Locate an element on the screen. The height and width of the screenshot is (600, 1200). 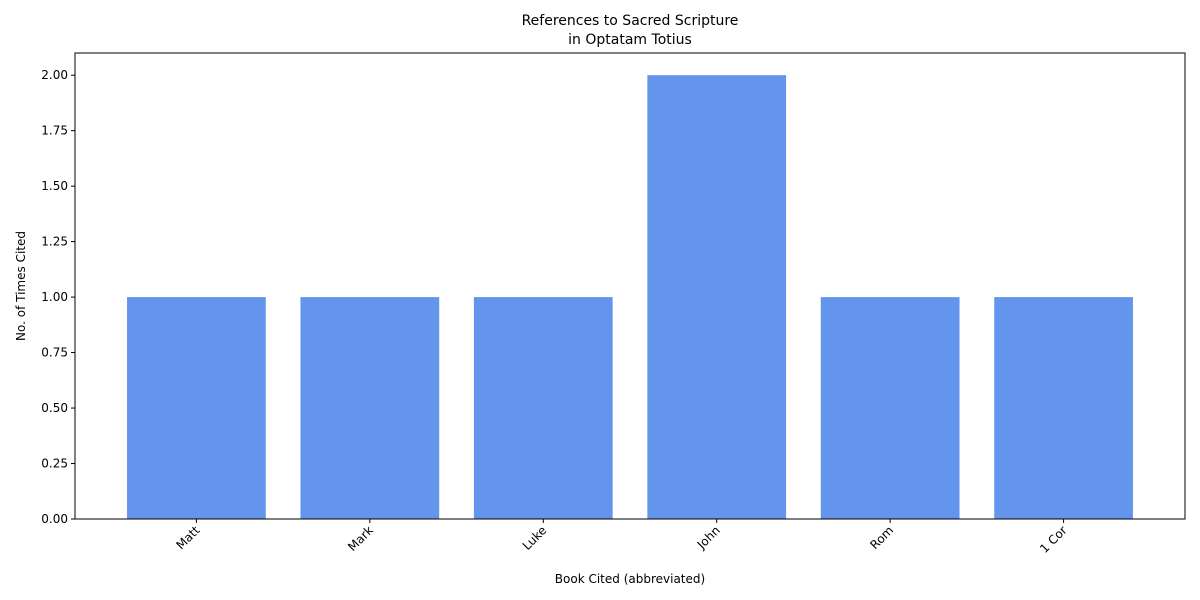
y-tick-label: 0.50 is located at coordinates (54, 408).